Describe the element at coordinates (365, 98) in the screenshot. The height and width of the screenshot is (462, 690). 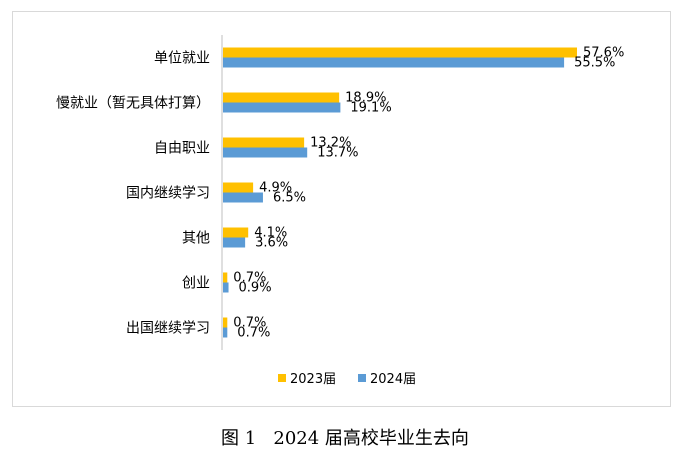
I see `data-label: 18.9%` at that location.